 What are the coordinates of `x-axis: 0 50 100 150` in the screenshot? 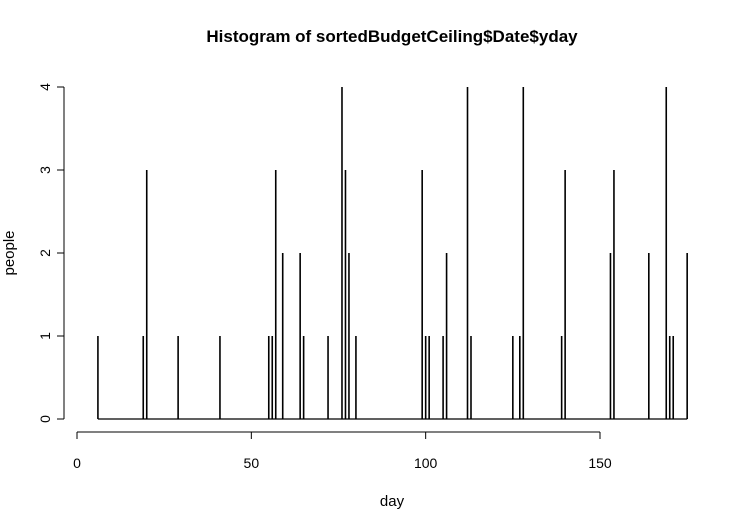 It's located at (342, 451).